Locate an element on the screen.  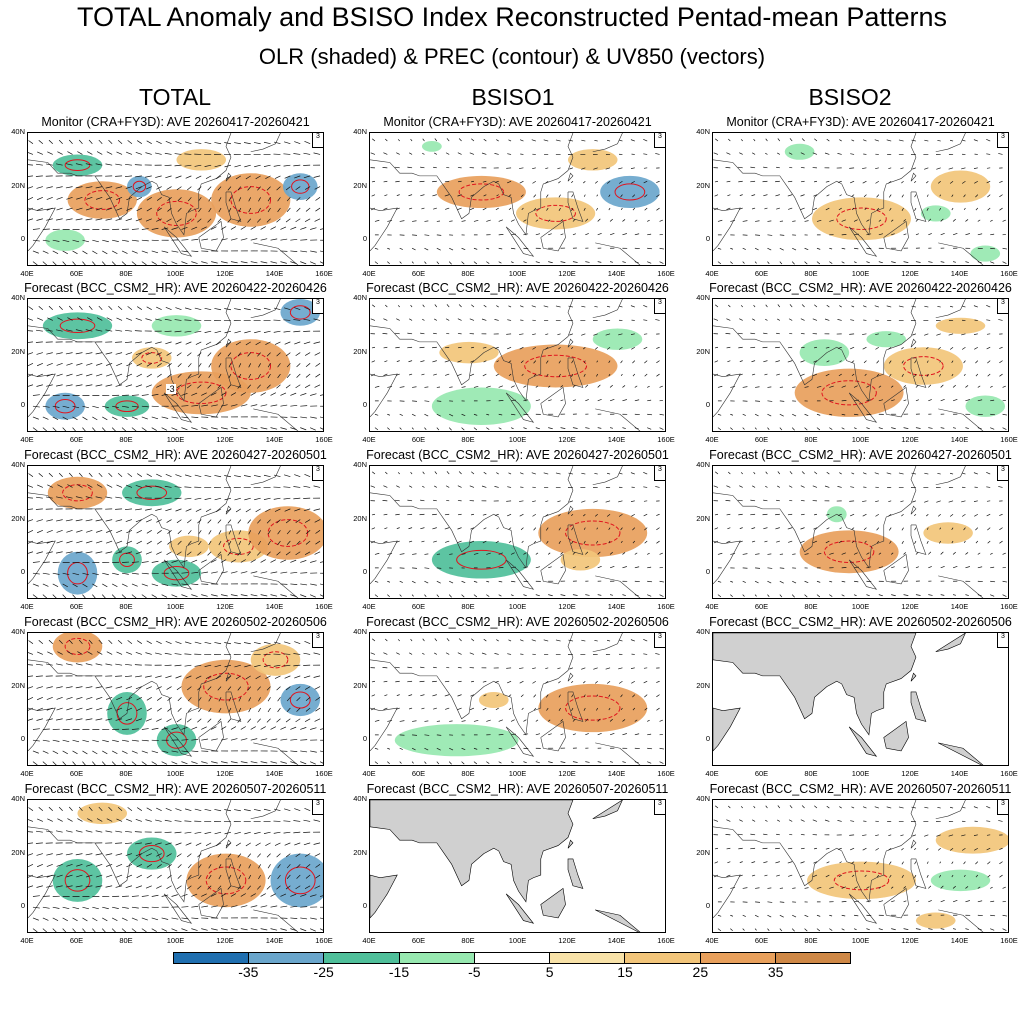
map-panel-total-row-5: 3 is located at coordinates (175, 866).